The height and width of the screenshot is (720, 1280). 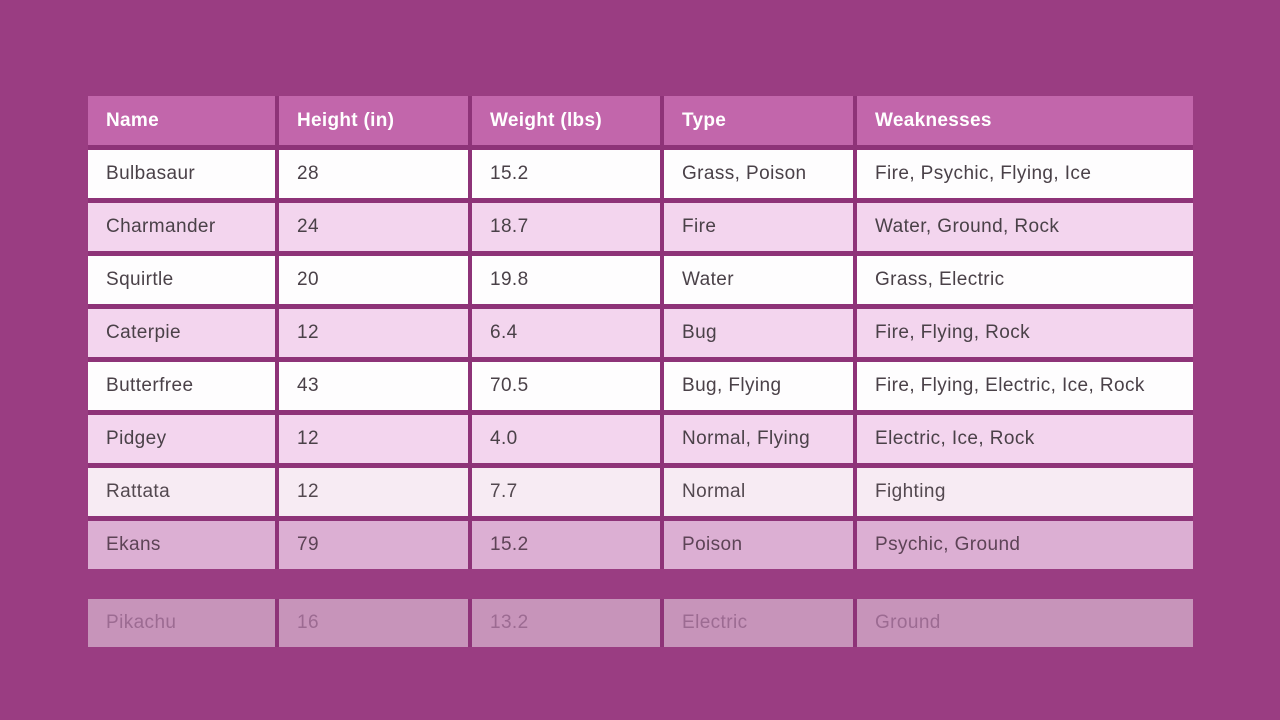 I want to click on cell-weaknesses: Fire, Flying, Rock, so click(x=1025, y=333).